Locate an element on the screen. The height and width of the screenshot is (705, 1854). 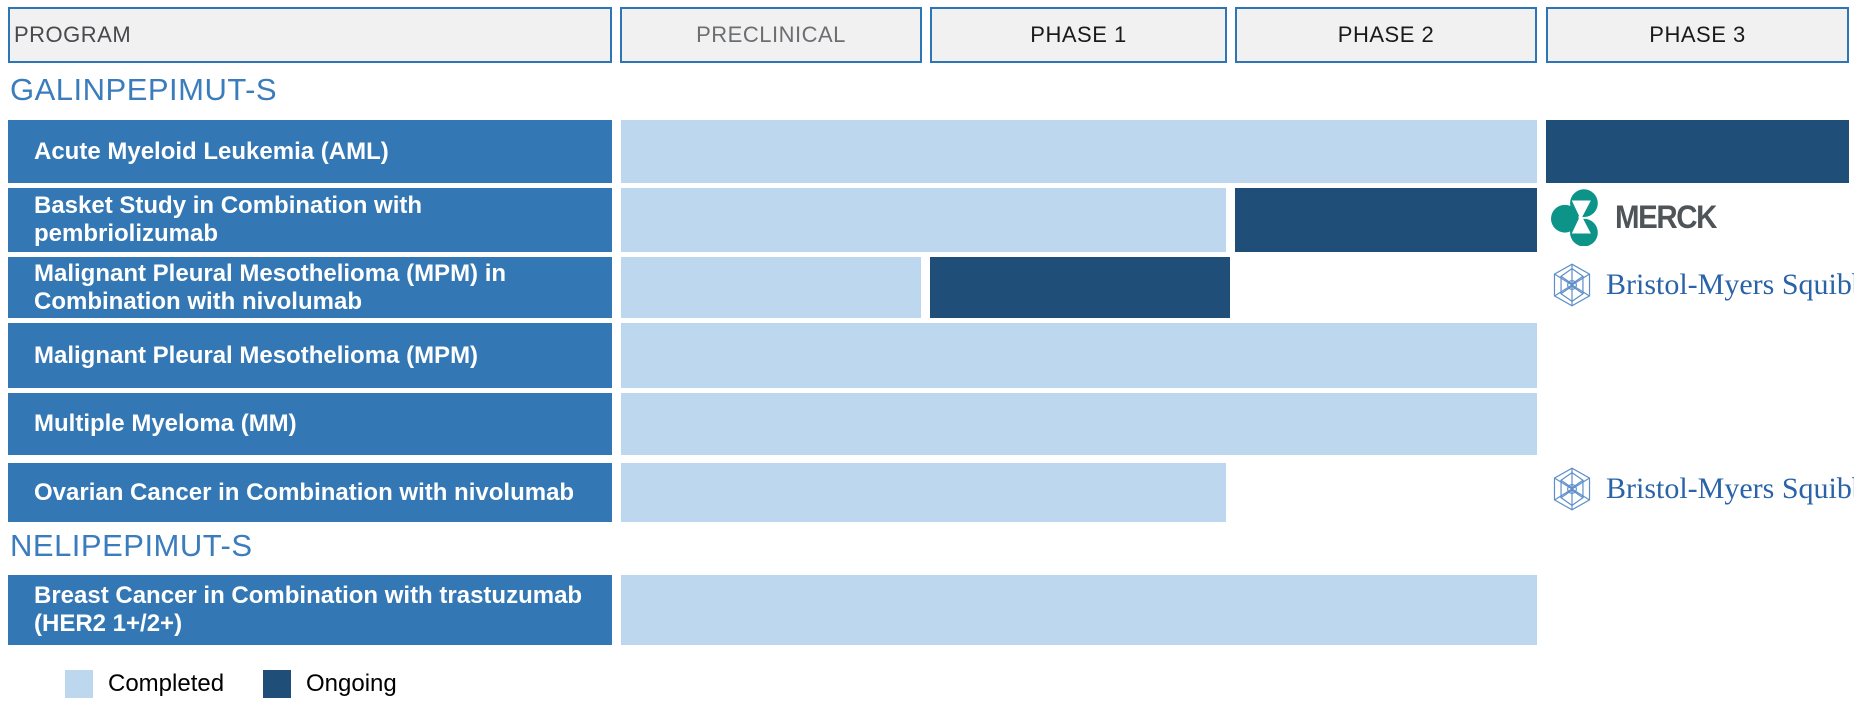
program-row-label-mpm: Malignant Pleural Mesothelioma (MPM) is located at coordinates (310, 355).